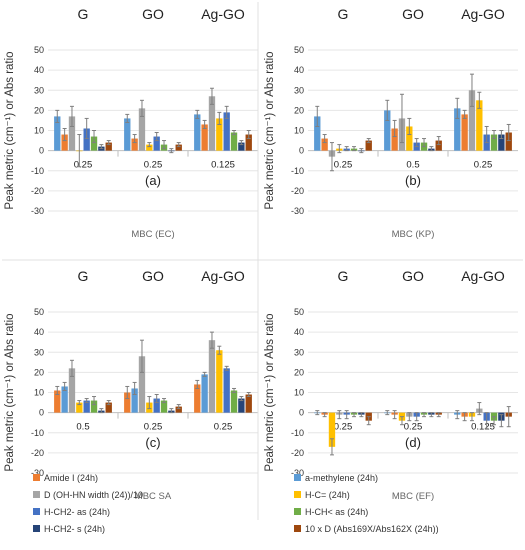  I want to click on x-axis-label: MBC SA, so click(153, 496).